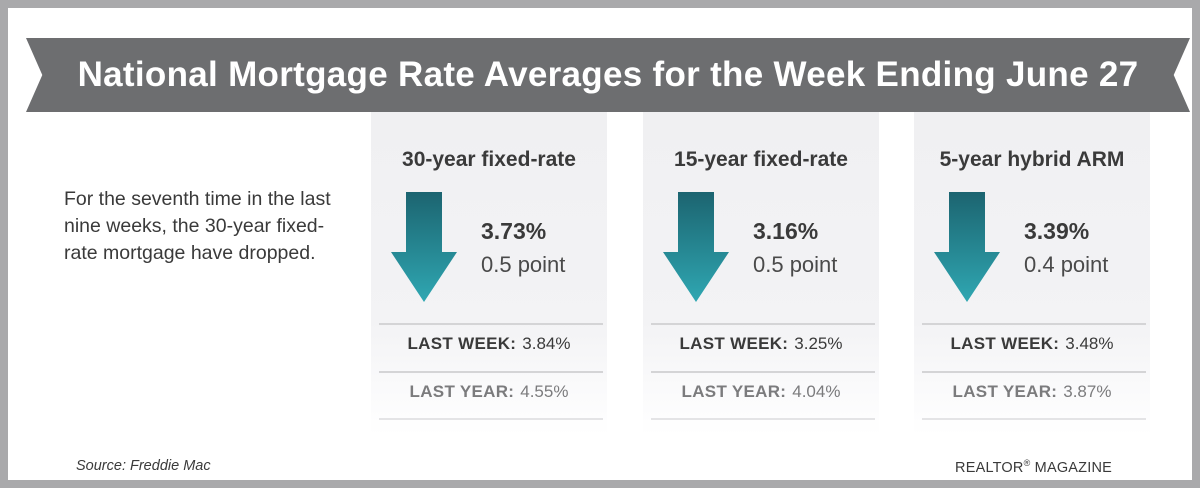  What do you see at coordinates (1057, 231) in the screenshot?
I see `current-rate: 3.39%` at bounding box center [1057, 231].